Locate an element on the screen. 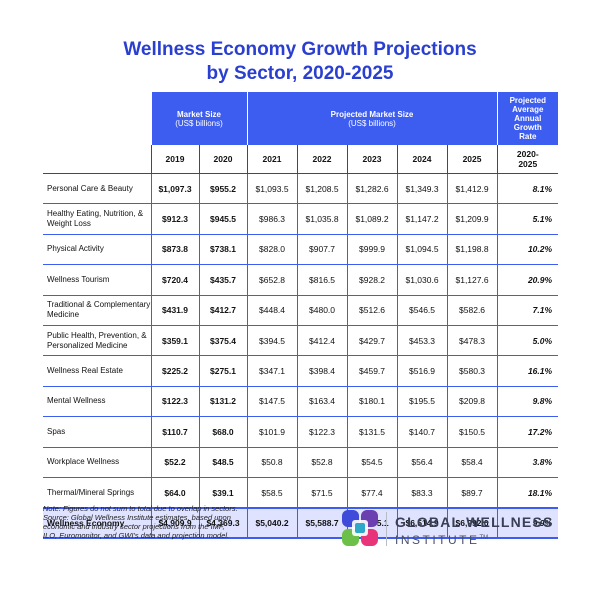  value-cell: $512.6 is located at coordinates (372, 310).